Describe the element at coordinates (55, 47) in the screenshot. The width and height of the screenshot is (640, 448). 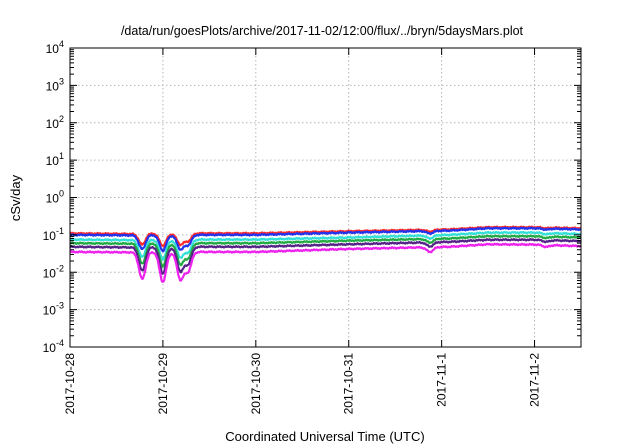
I see `y-tick-label: 10⁴` at that location.